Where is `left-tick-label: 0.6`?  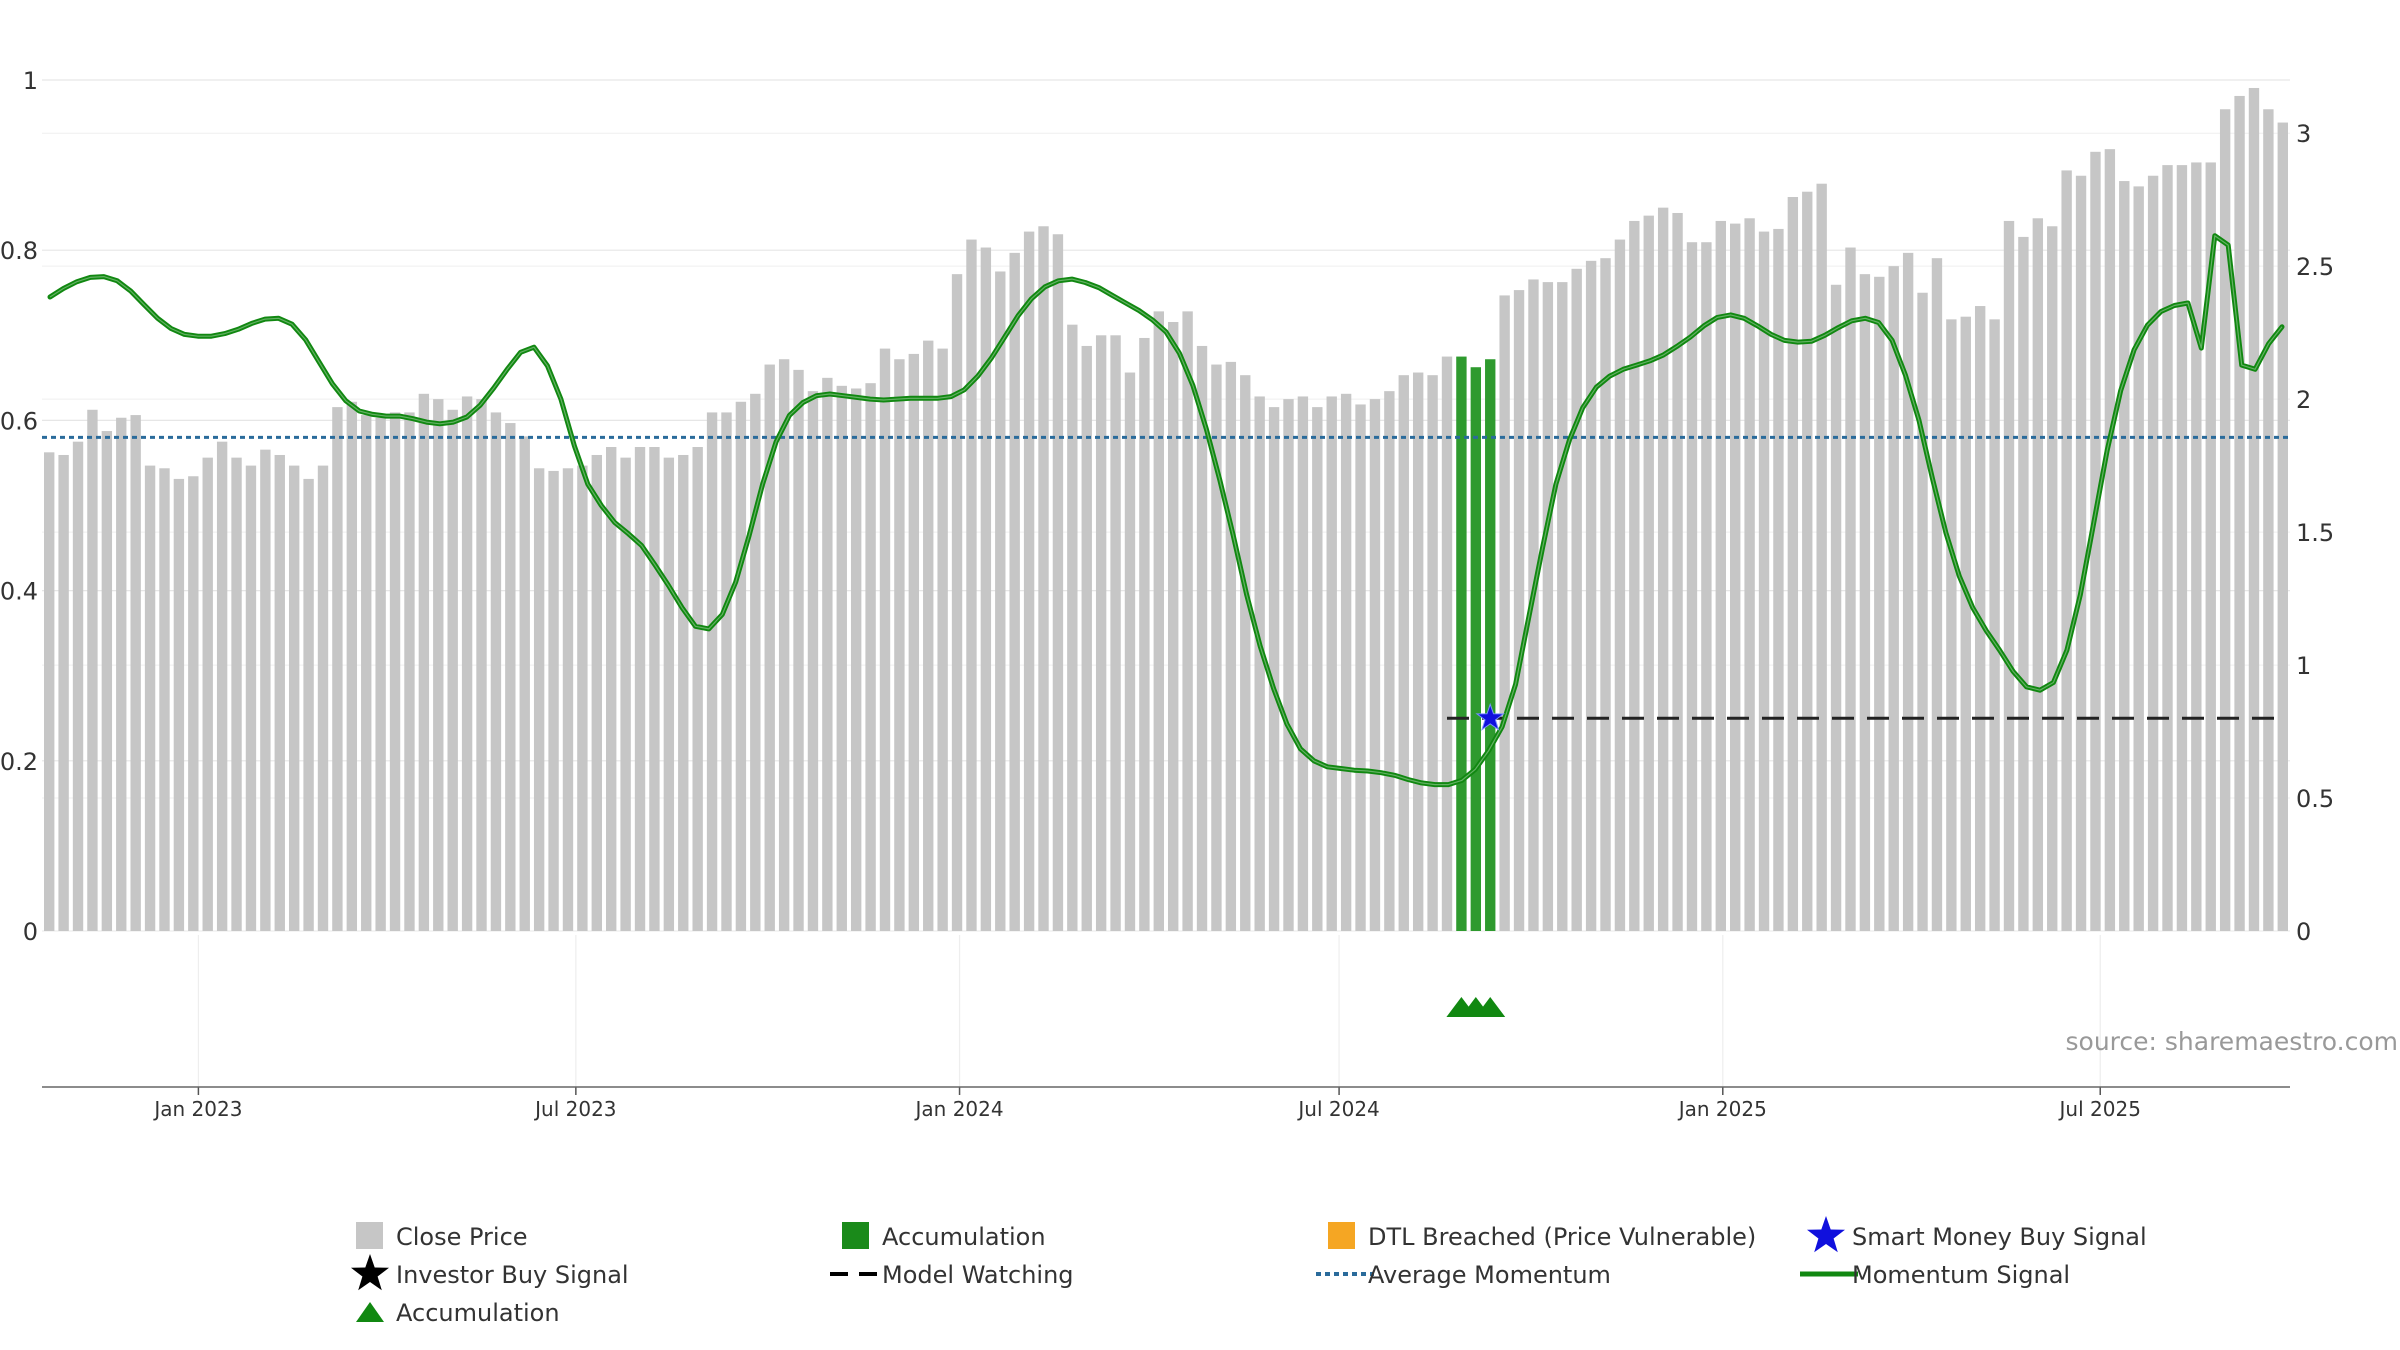
left-tick-label: 0.6 is located at coordinates (19, 421).